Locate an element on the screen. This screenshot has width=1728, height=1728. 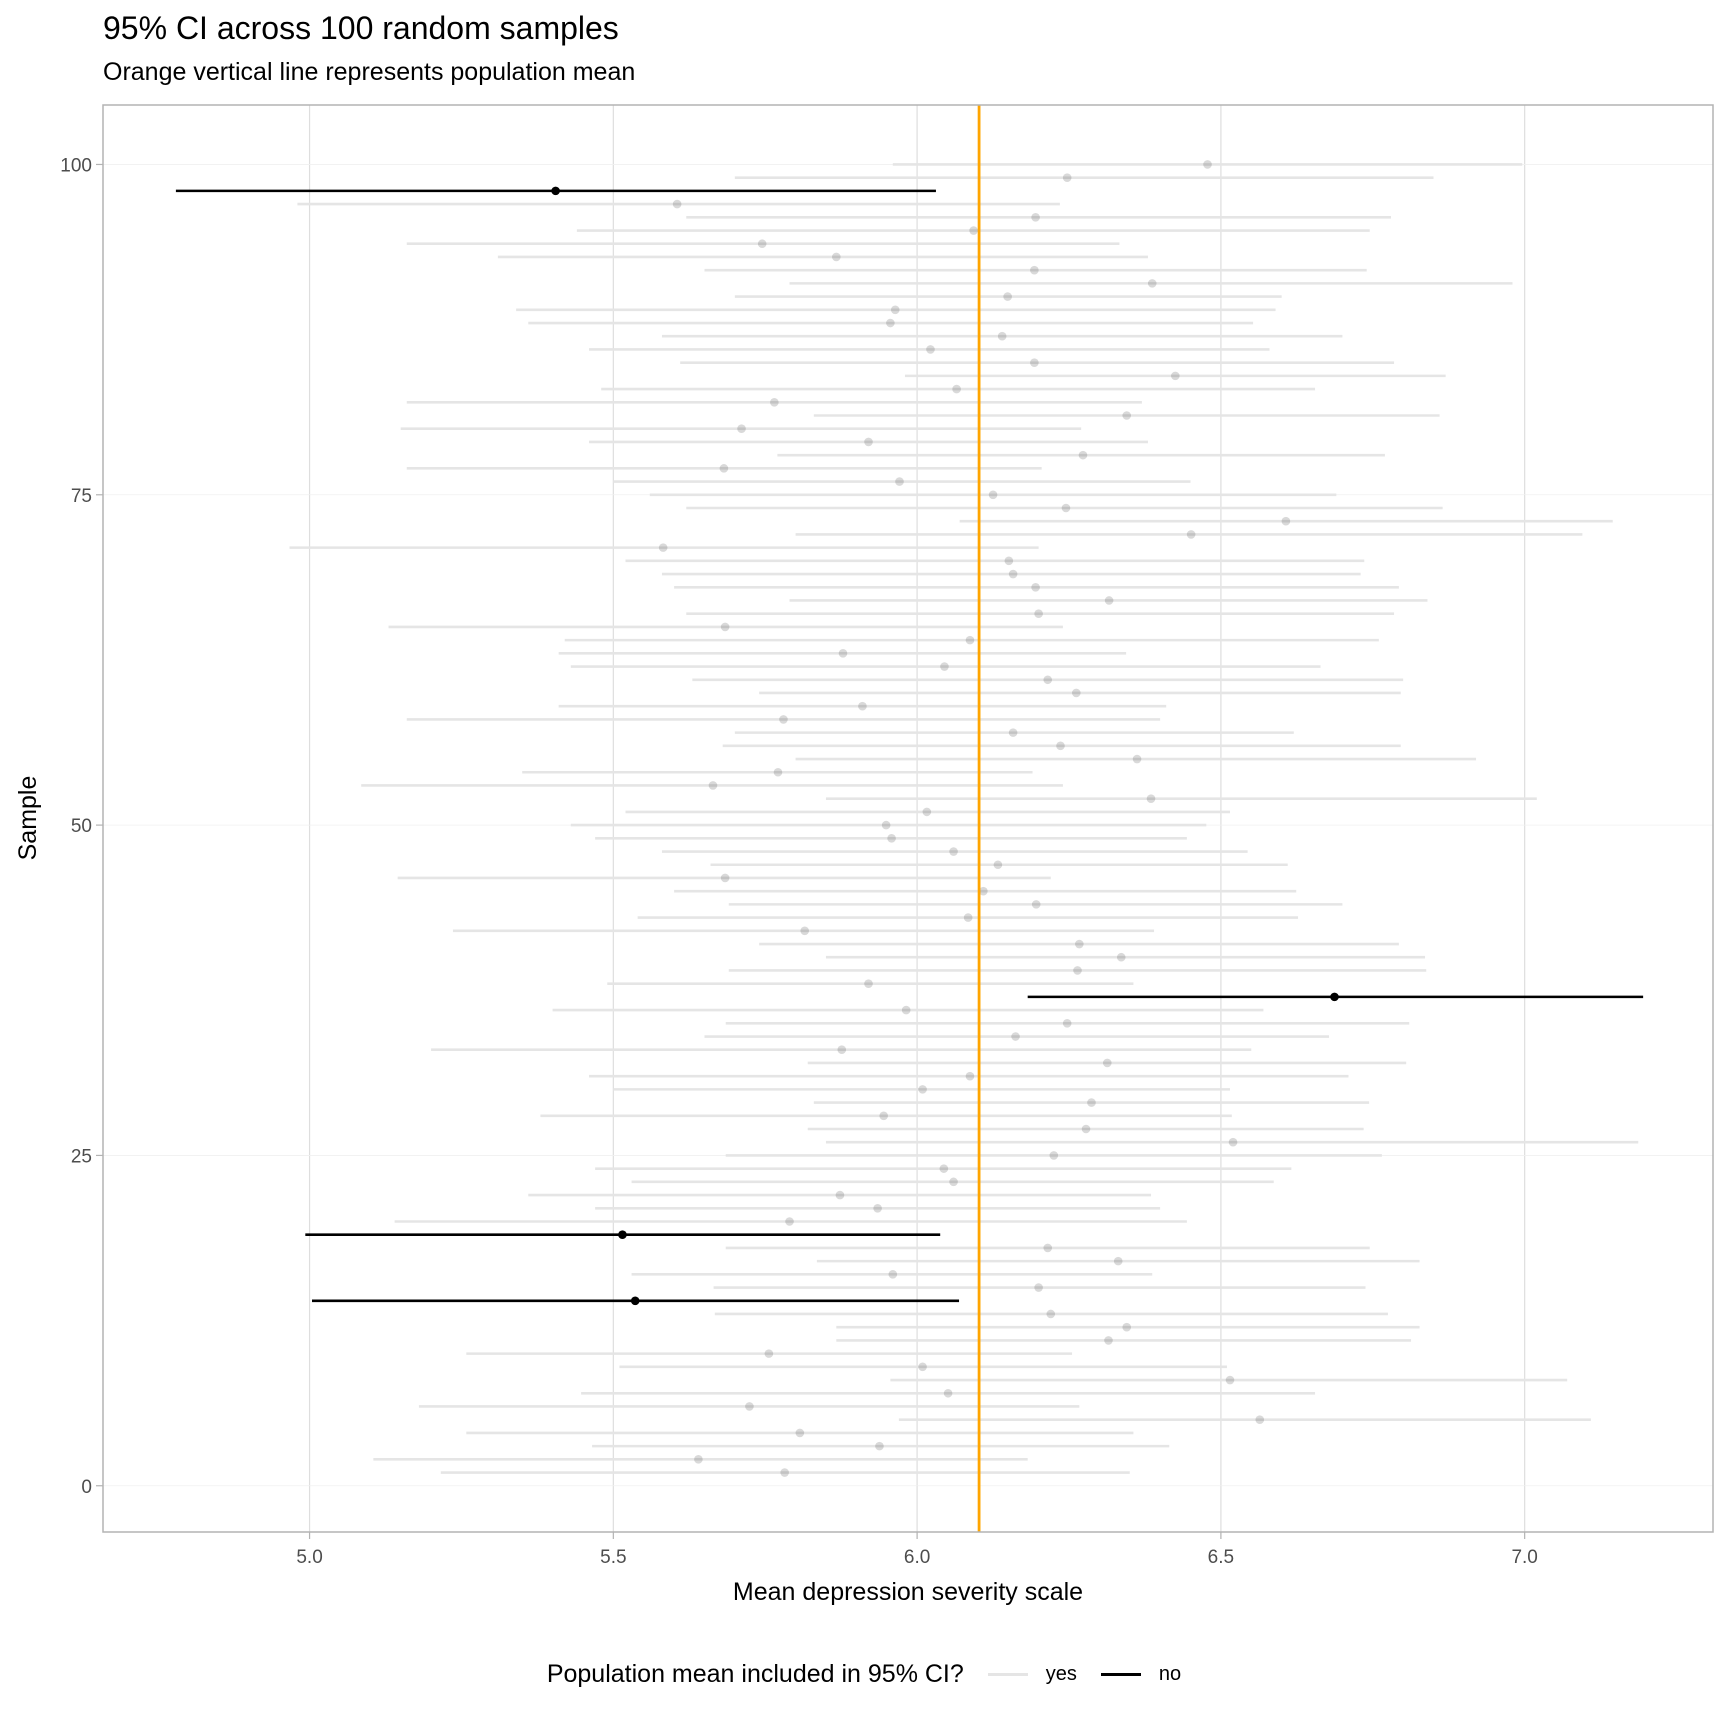
x-axis-title: Mean depression severity scale is located at coordinates (908, 1592).